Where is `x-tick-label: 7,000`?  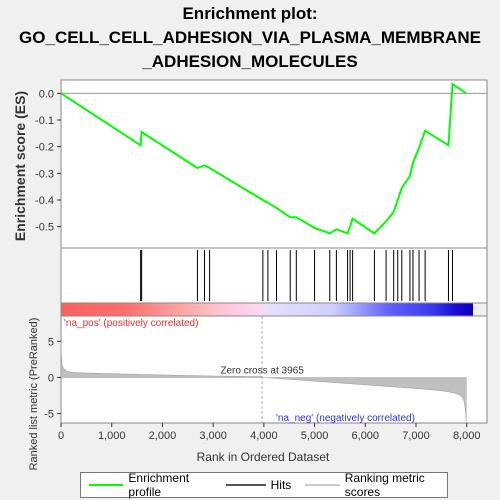
x-tick-label: 7,000 is located at coordinates (416, 436).